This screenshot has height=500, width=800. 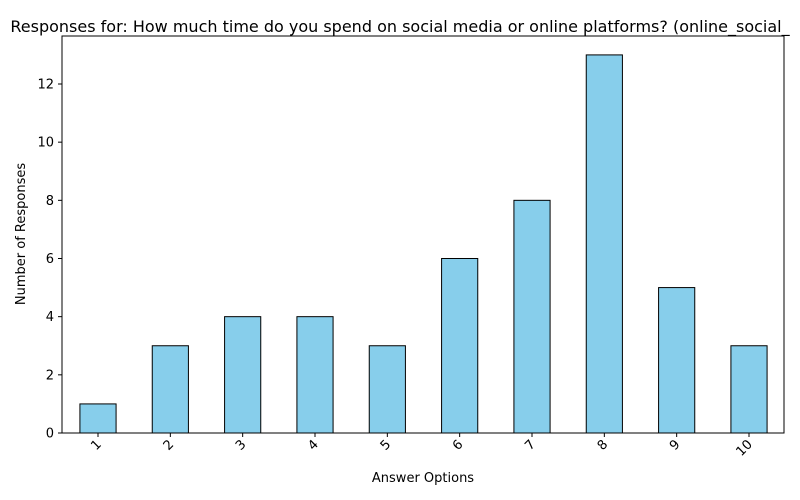 I want to click on x-tick-label: 9, so click(x=675, y=445).